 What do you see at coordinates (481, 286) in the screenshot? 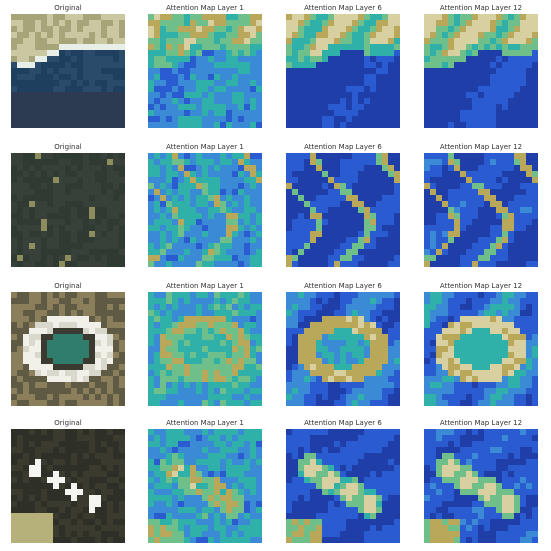
I see `panel-title: Attention Map Layer 12` at bounding box center [481, 286].